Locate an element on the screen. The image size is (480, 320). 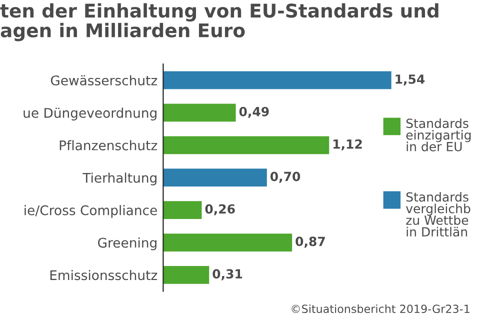
y-tick-label: Greening is located at coordinates (127, 244).